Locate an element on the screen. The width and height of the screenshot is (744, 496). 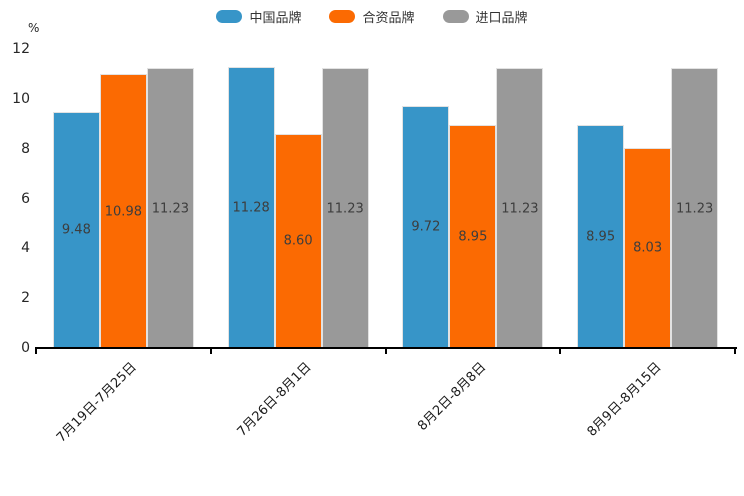
bar-china-brand-group-2: 9.72 is located at coordinates (426, 226).